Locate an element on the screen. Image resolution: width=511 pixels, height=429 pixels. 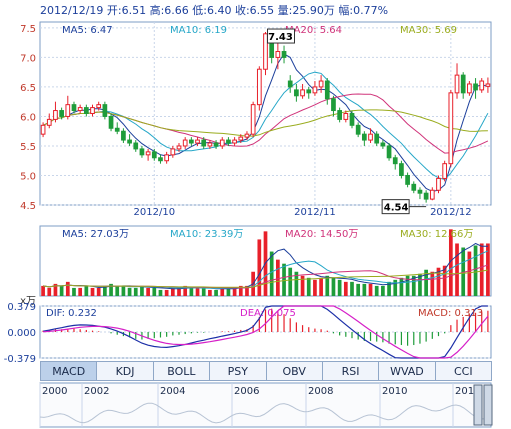
timeline-navigator is located at coordinates (265, 405).